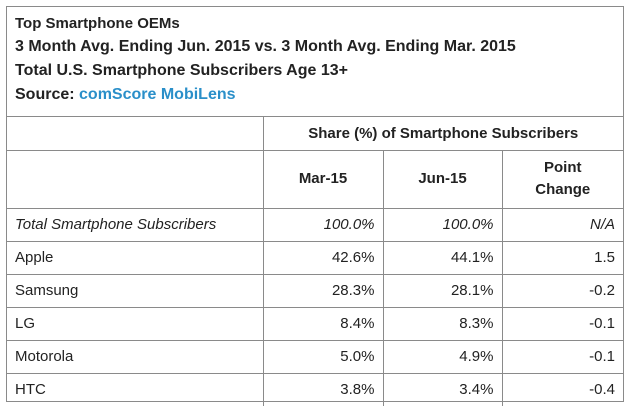  Describe the element at coordinates (563, 189) in the screenshot. I see `column-header-change-line2: Change` at that location.